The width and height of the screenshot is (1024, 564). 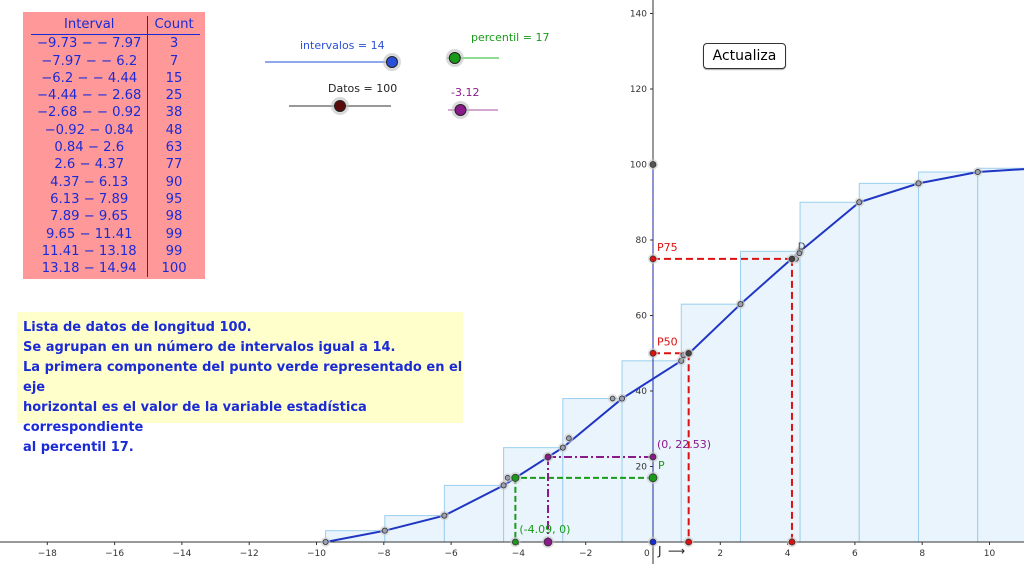 What do you see at coordinates (460, 110) in the screenshot?
I see `slider-purple-knob` at bounding box center [460, 110].